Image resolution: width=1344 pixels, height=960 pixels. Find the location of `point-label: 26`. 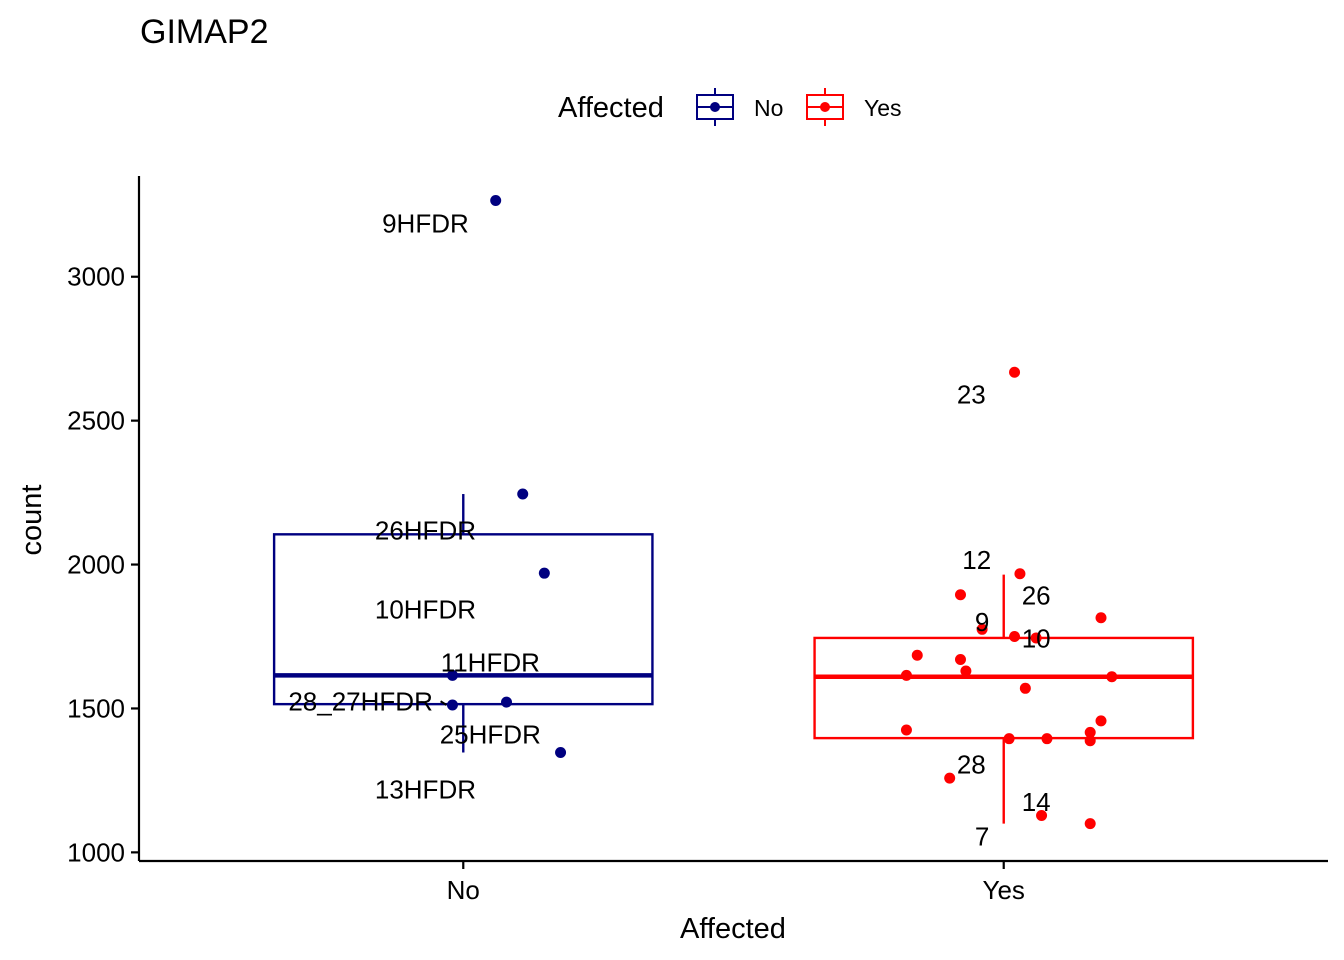

point-label: 26 is located at coordinates (1036, 595).